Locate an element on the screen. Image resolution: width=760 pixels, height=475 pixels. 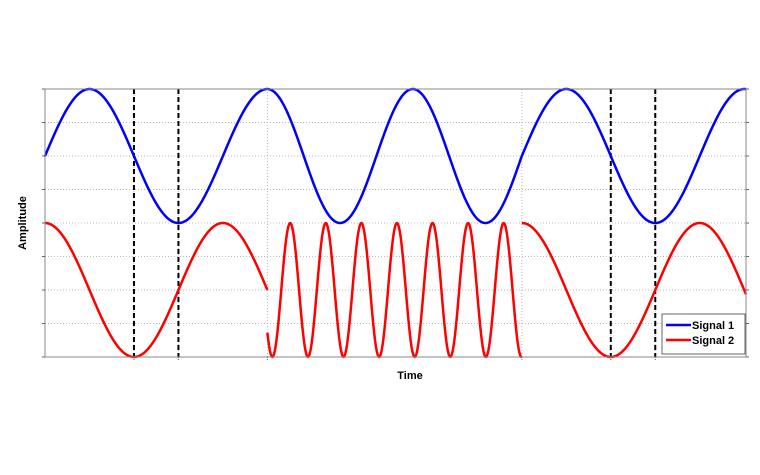
legend: Signal 1 Signal 2 is located at coordinates (703, 334).